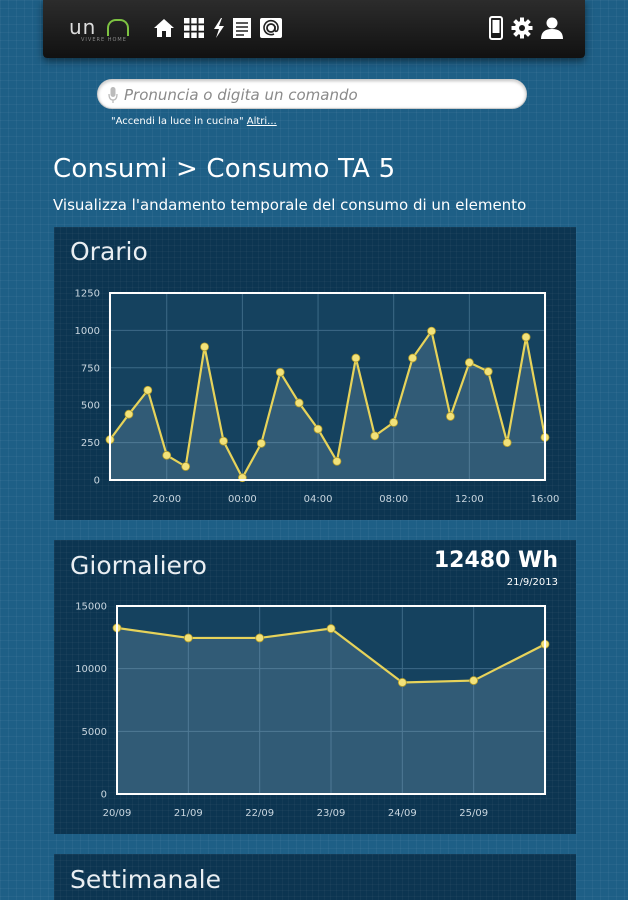  What do you see at coordinates (321, 95) in the screenshot?
I see `command-input` at bounding box center [321, 95].